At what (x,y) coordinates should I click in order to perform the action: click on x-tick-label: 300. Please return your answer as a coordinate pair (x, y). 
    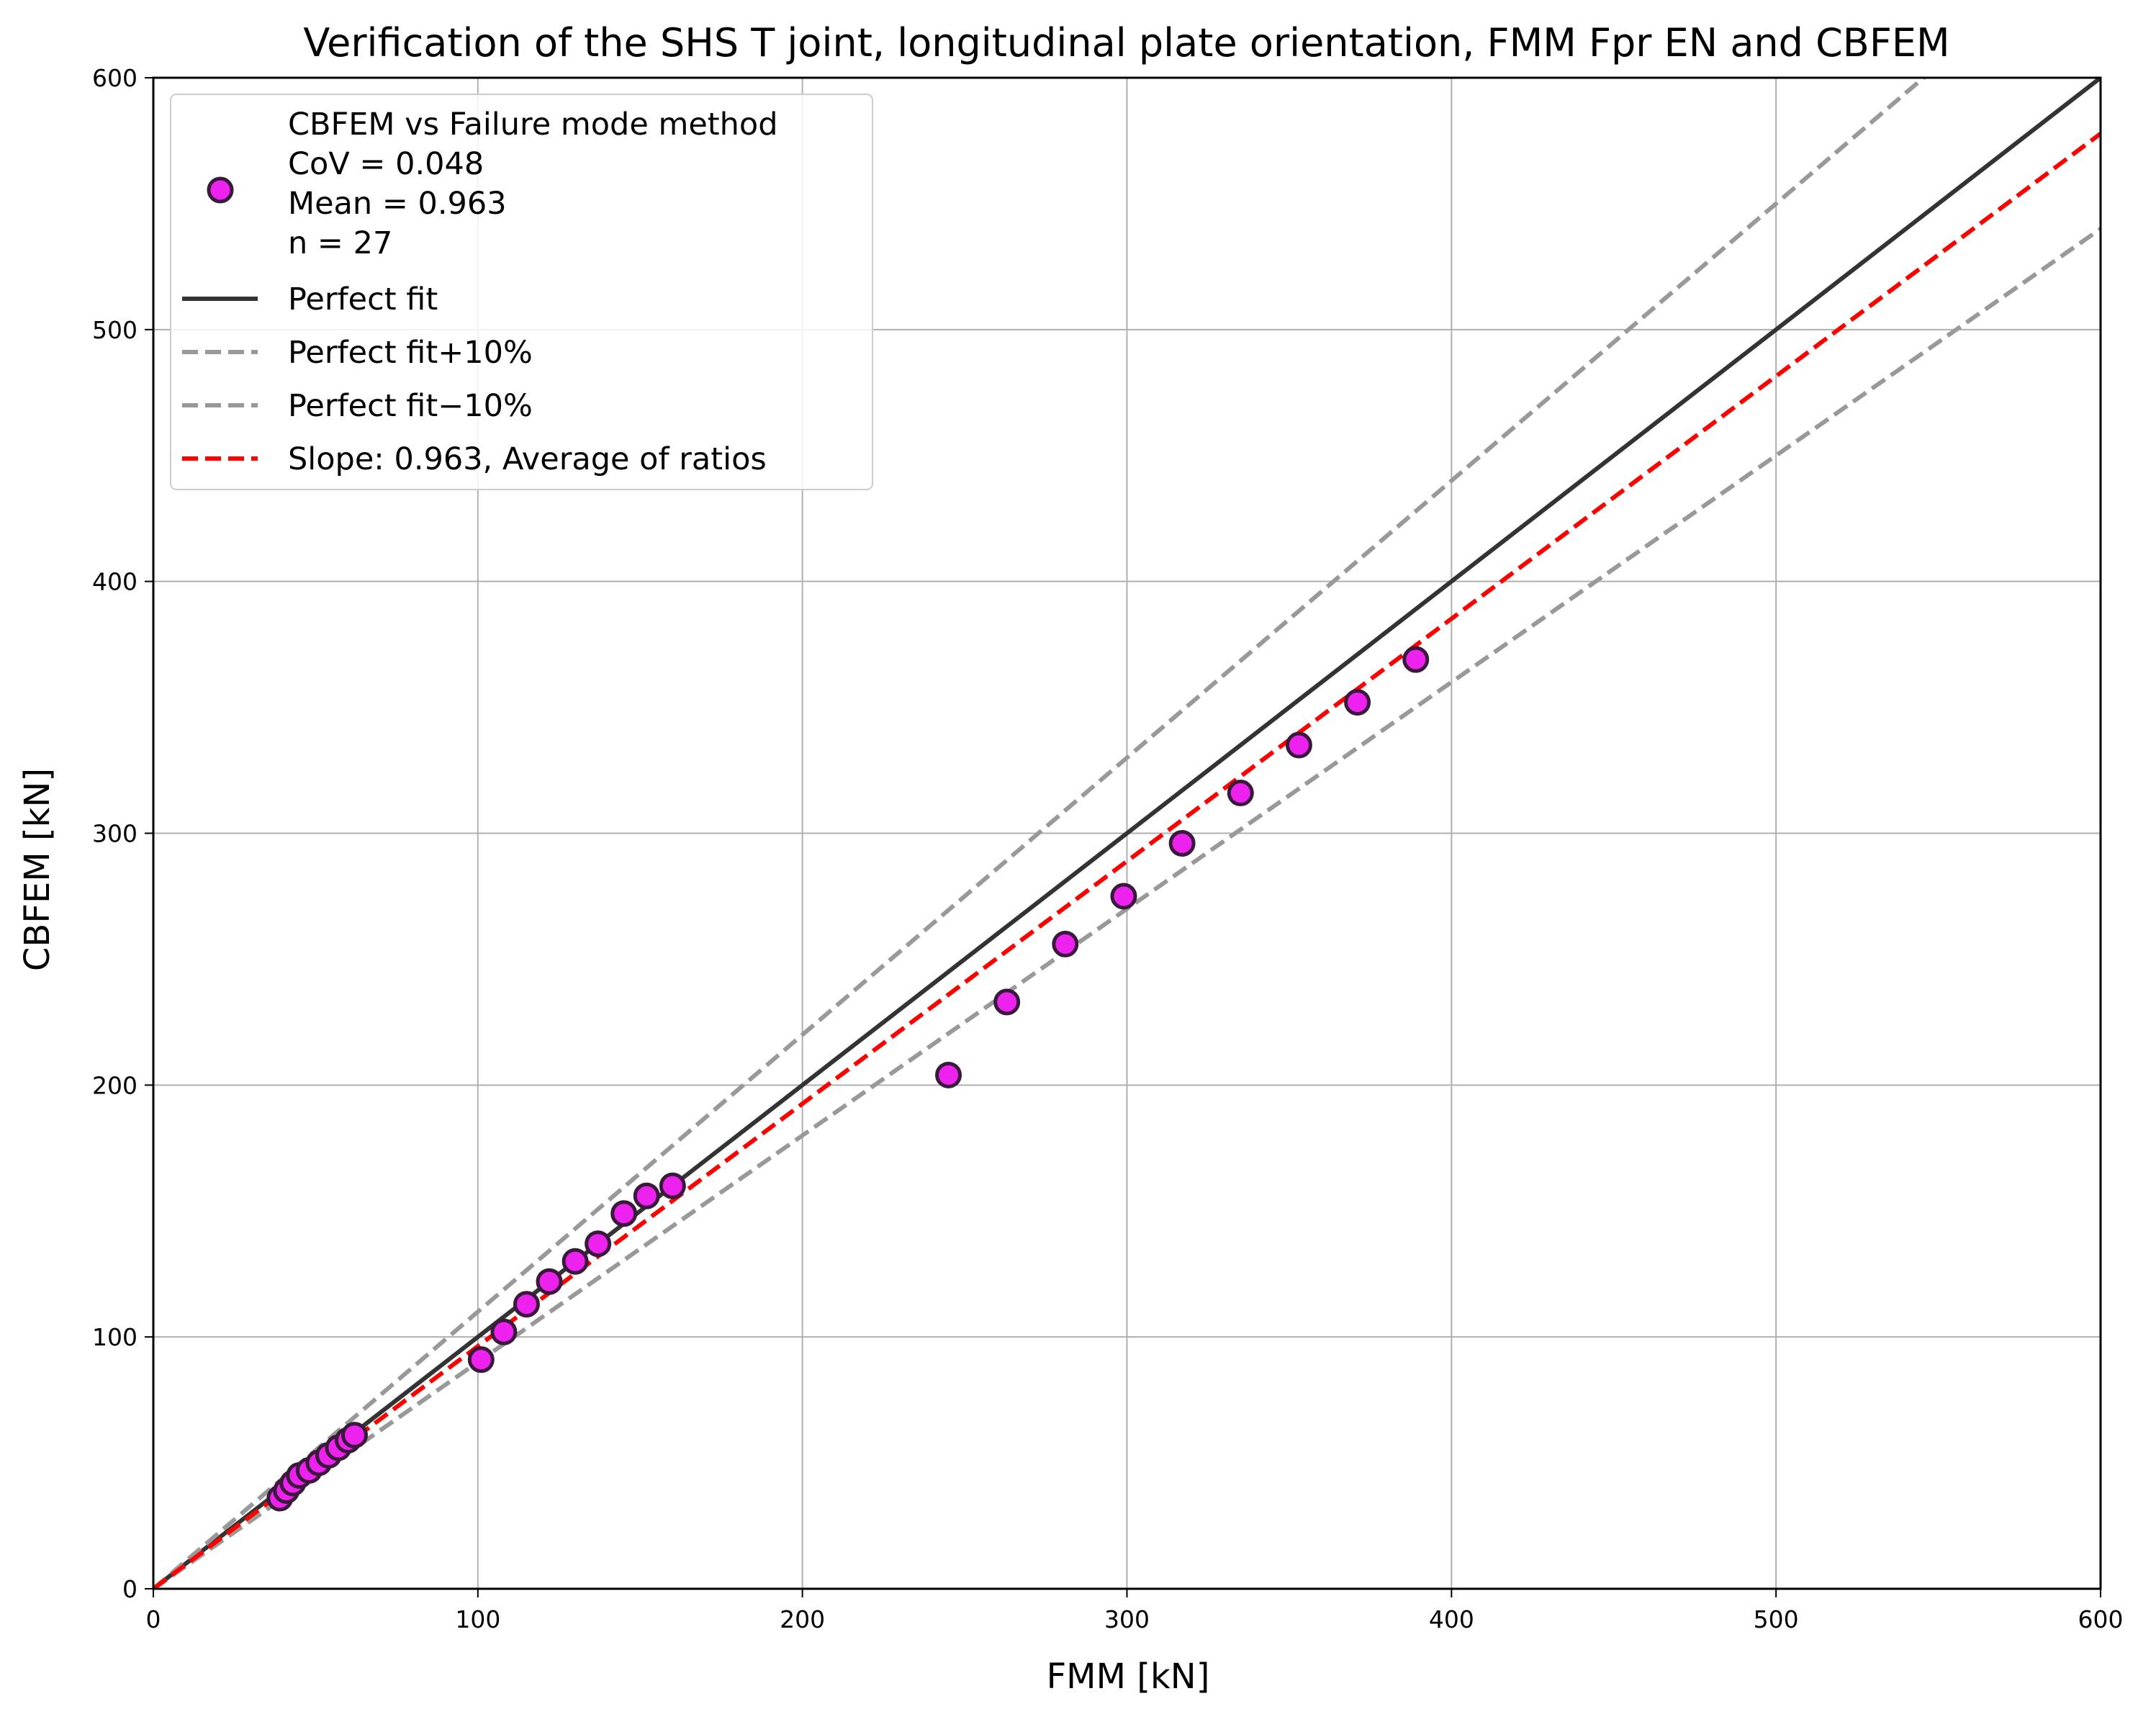
    Looking at the image, I should click on (1127, 1619).